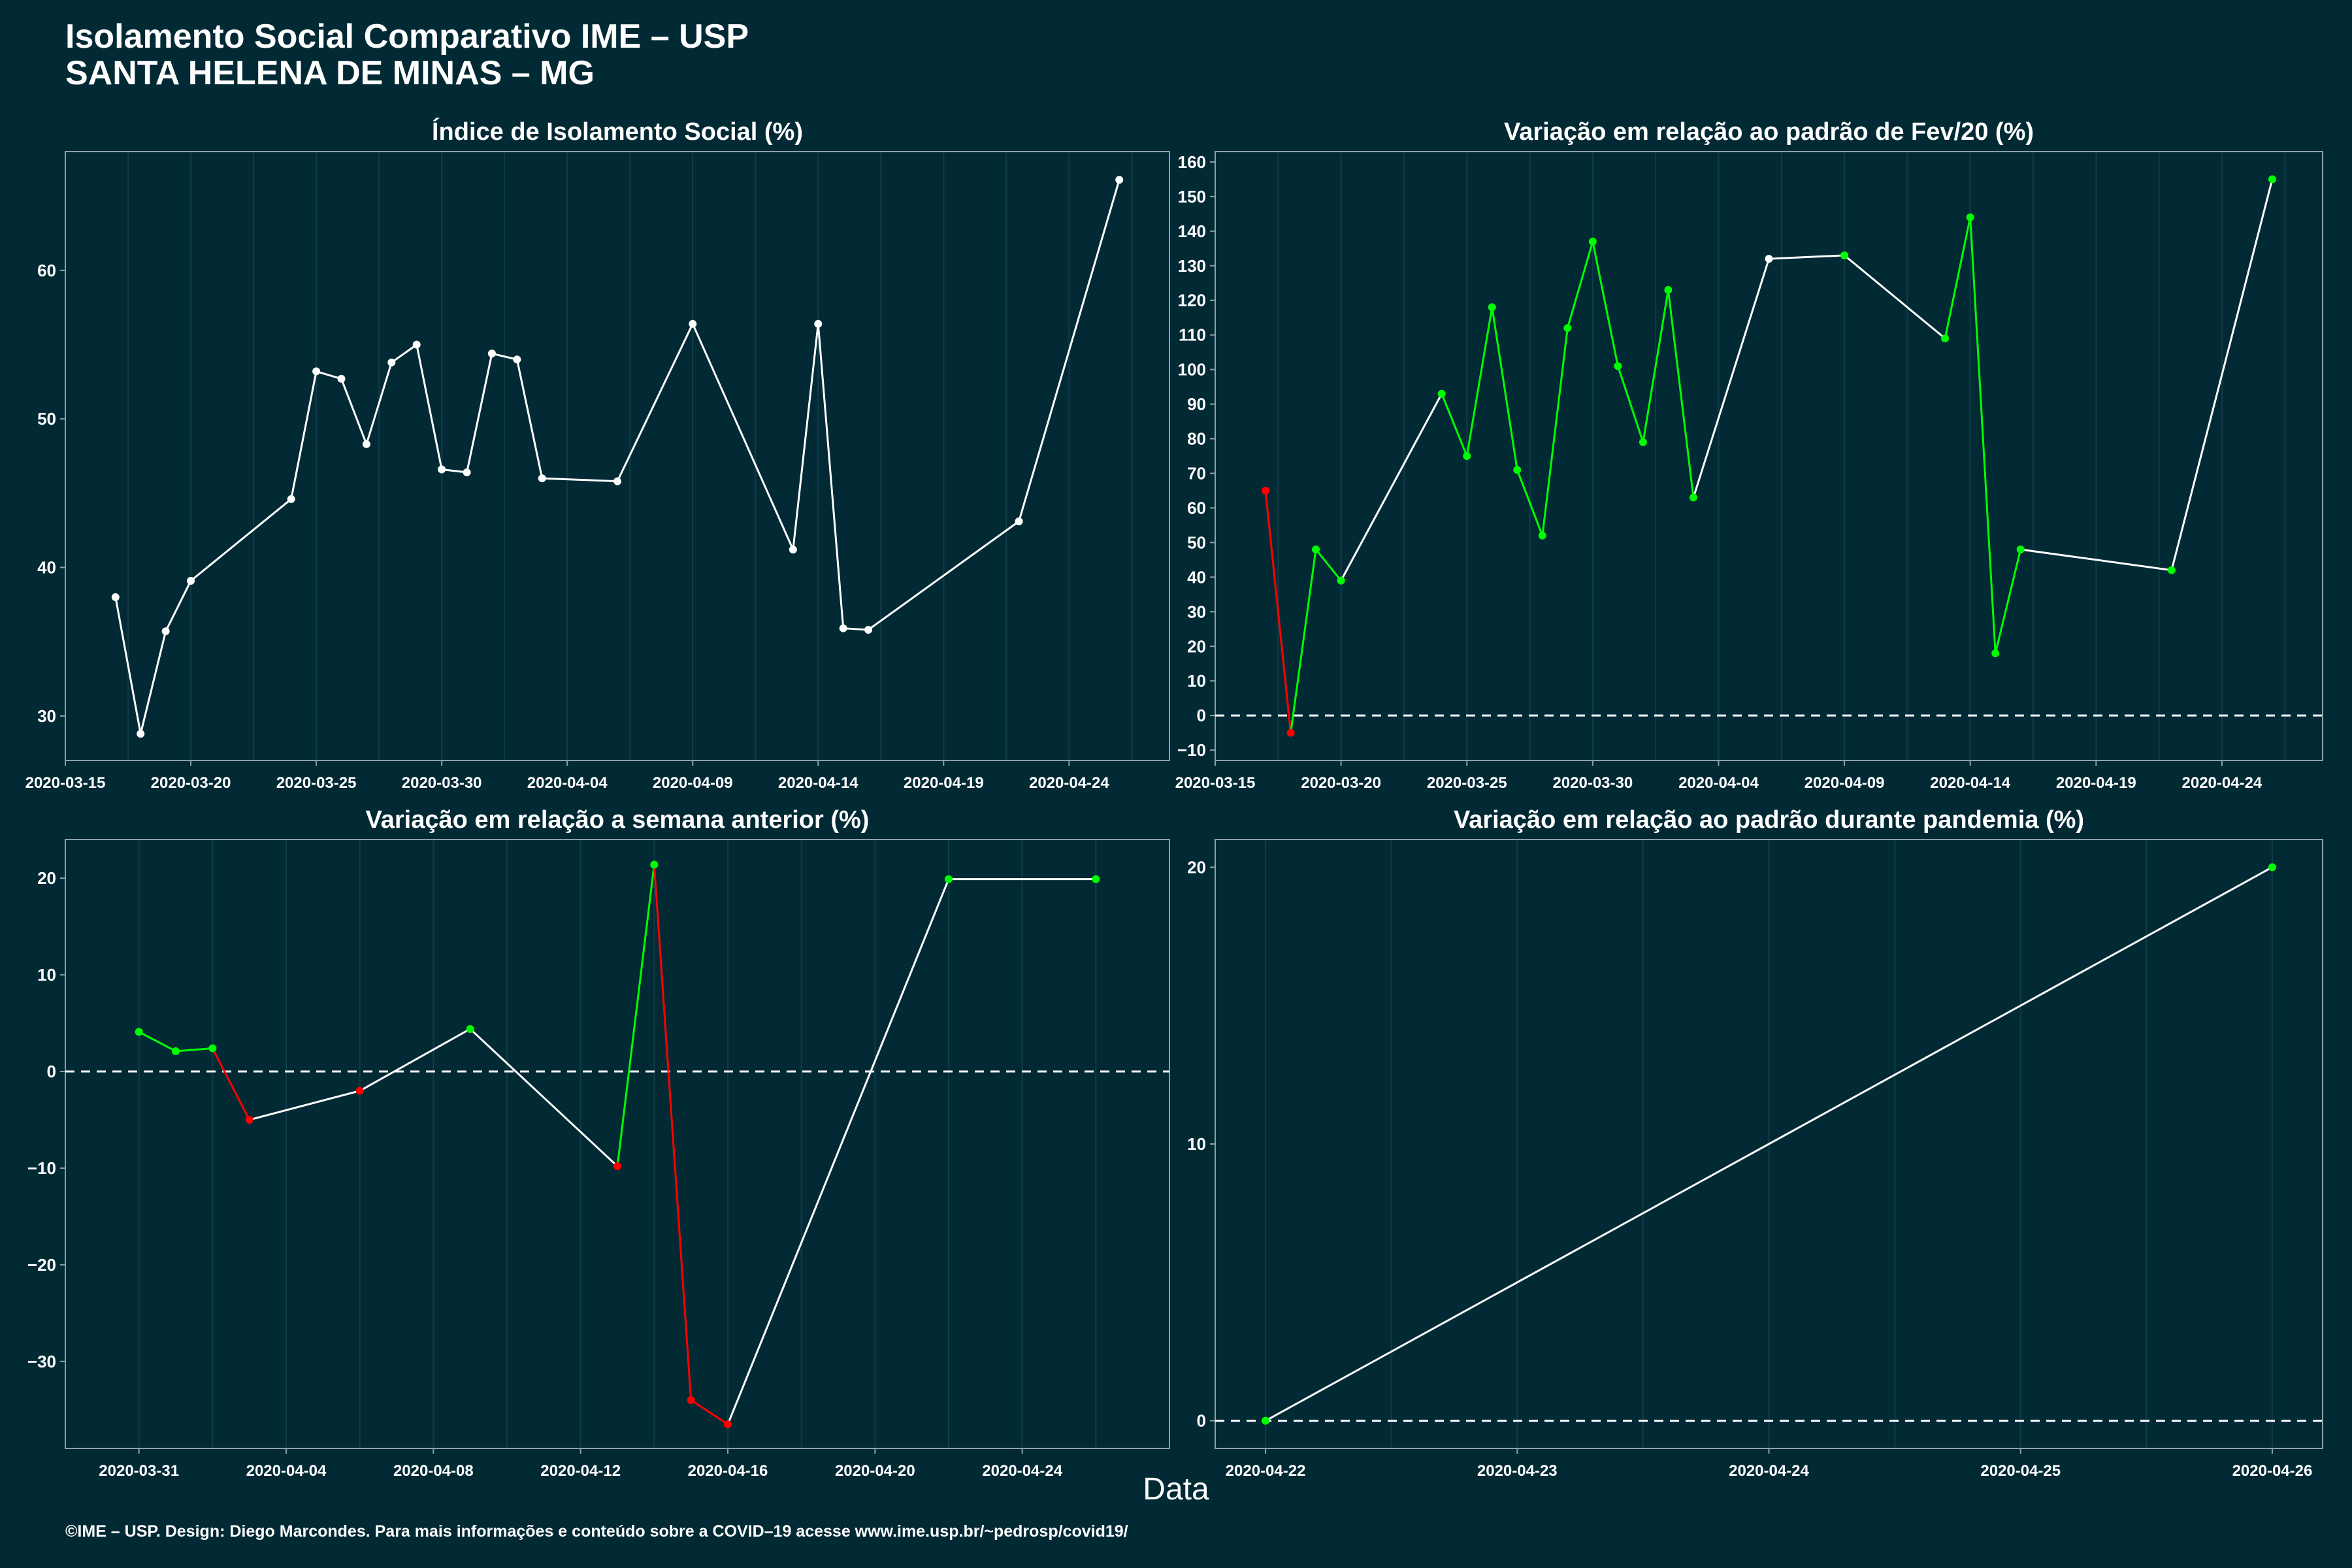  Describe the element at coordinates (1192, 162) in the screenshot. I see `y-tick-label: 160` at that location.